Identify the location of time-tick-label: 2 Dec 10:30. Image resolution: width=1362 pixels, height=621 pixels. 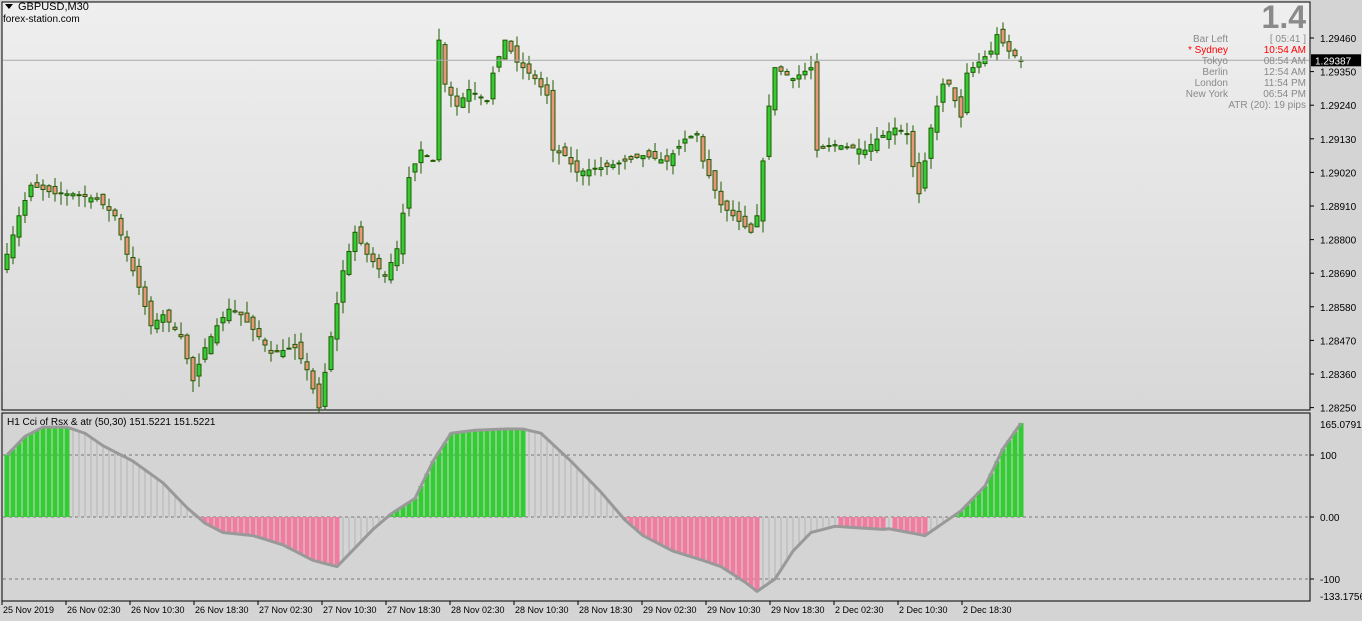
(923, 610).